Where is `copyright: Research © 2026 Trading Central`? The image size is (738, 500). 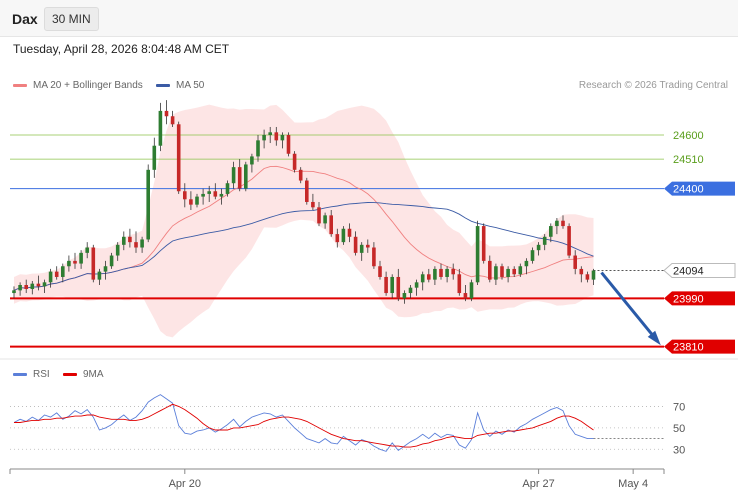 copyright: Research © 2026 Trading Central is located at coordinates (653, 85).